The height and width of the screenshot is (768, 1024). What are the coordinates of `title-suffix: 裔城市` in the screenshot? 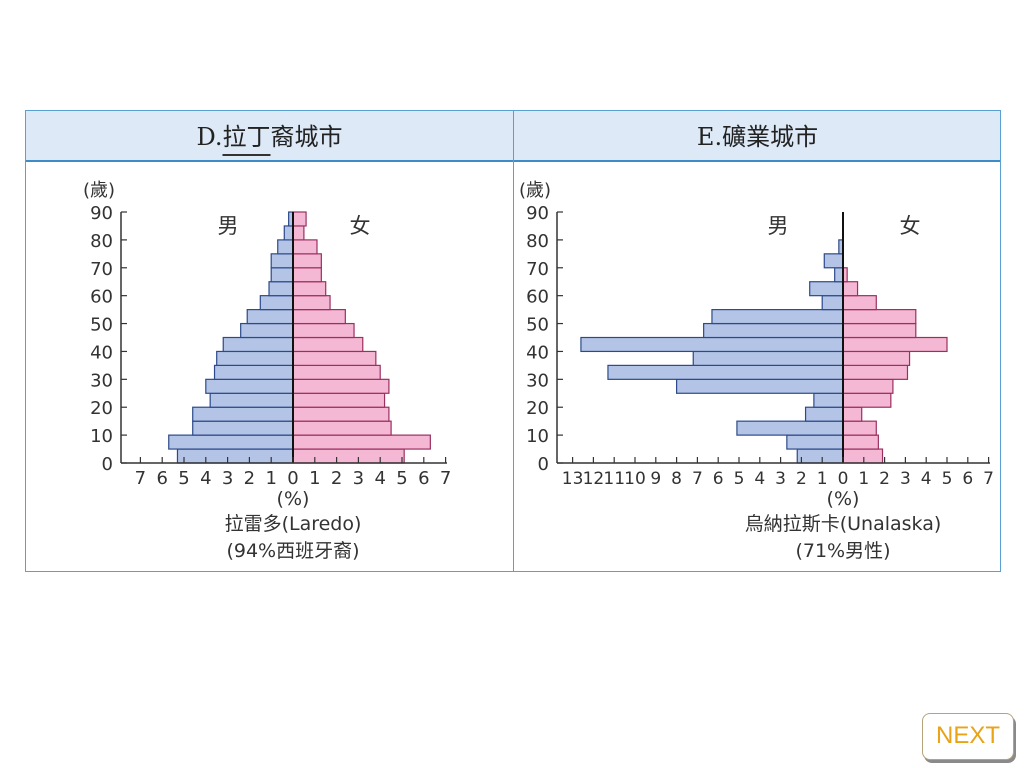 It's located at (306, 137).